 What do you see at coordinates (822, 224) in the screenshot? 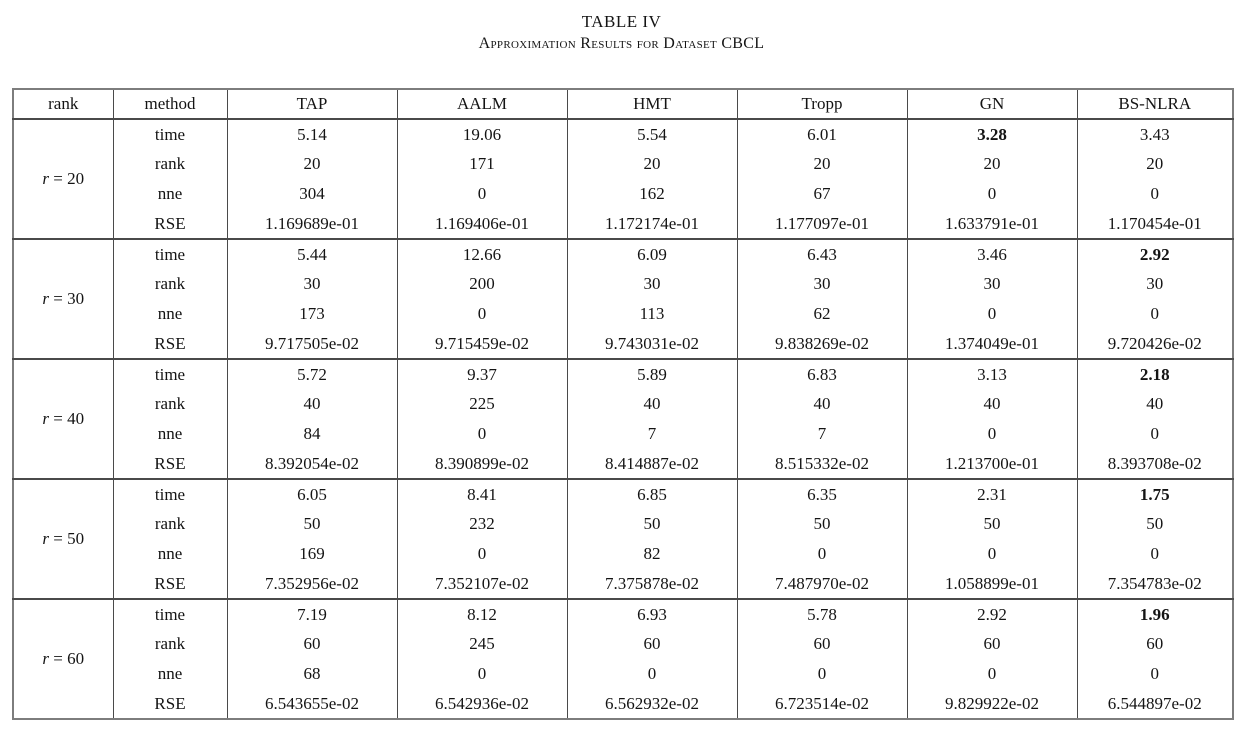
I see `value-cell: 1.177097e-01` at bounding box center [822, 224].